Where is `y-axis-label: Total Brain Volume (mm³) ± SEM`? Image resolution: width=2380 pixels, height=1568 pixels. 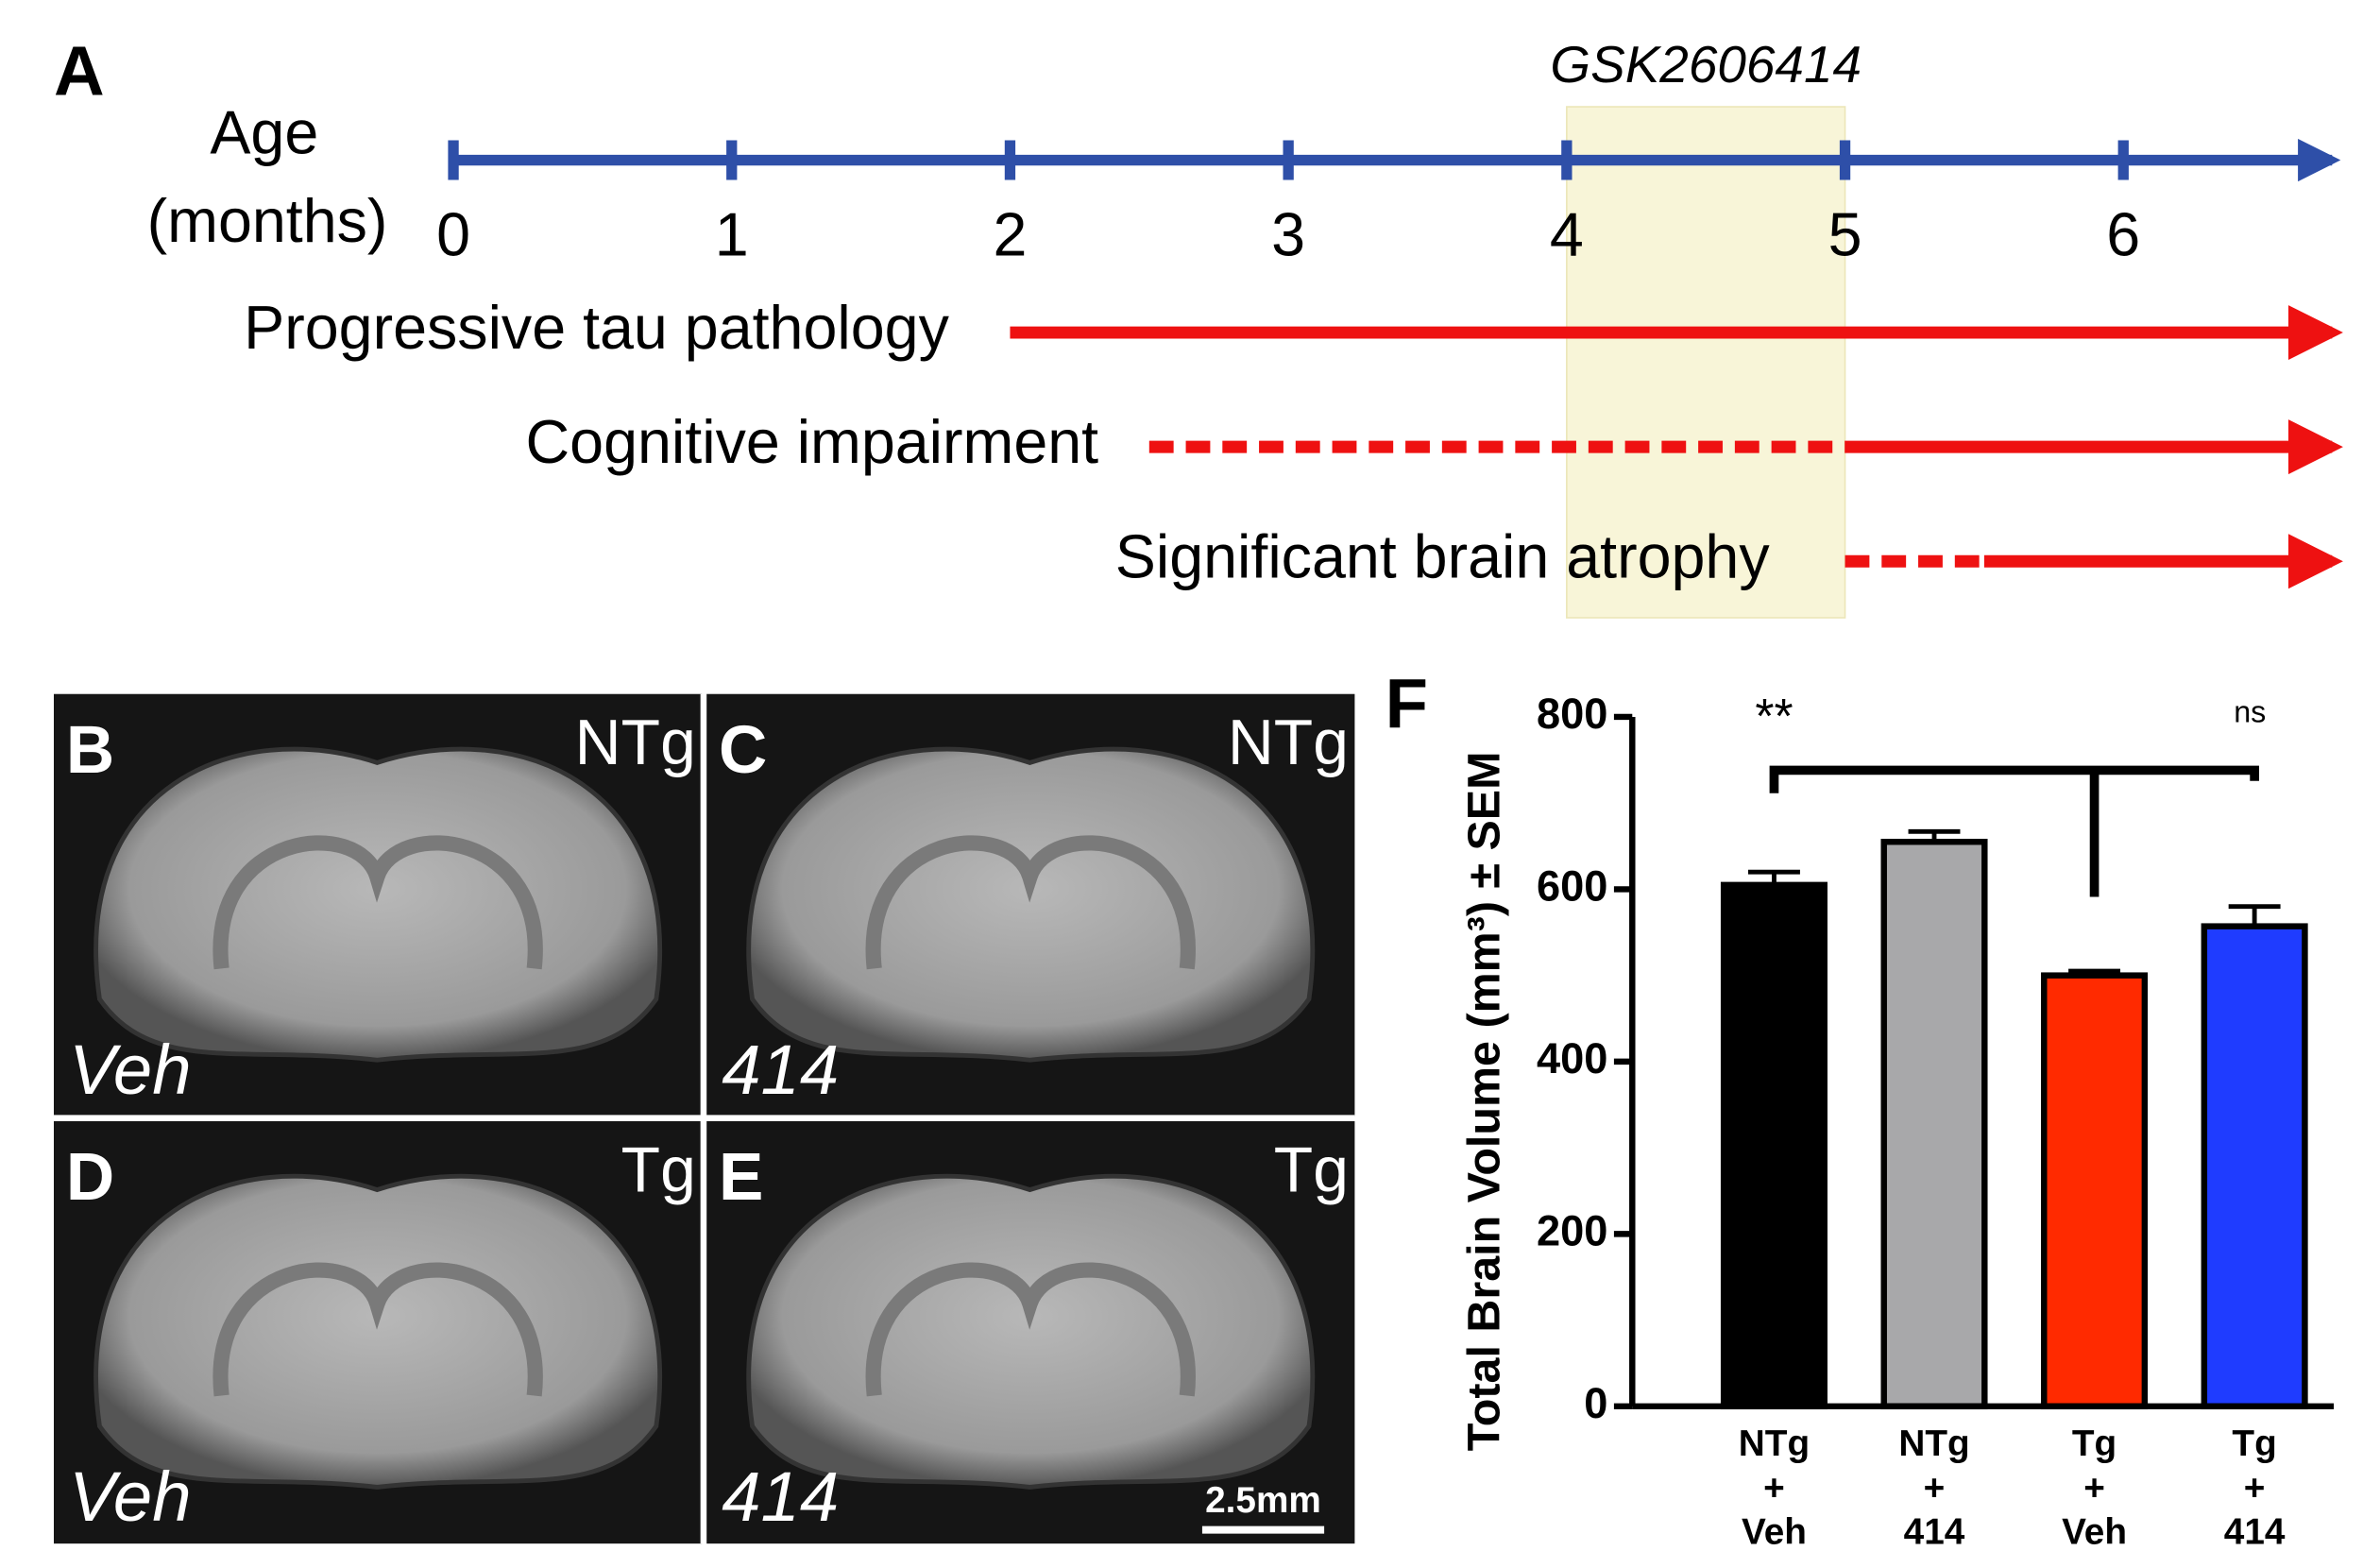
y-axis-label: Total Brain Volume (mm³) ± SEM is located at coordinates (1484, 1102).